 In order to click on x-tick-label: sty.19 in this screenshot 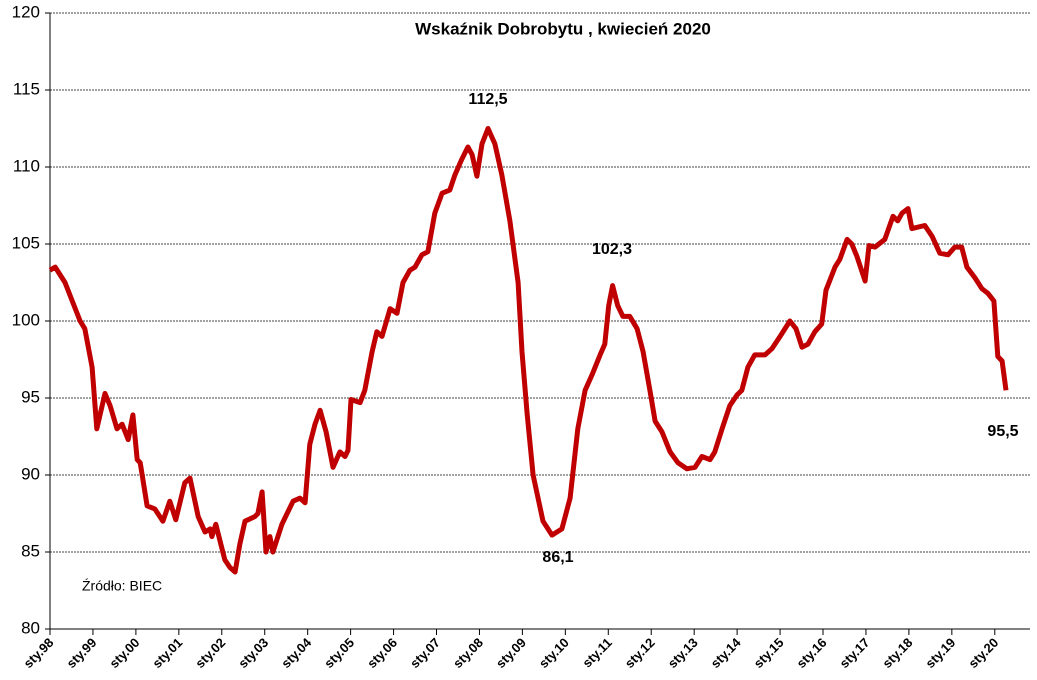, I will do `click(940, 653)`.